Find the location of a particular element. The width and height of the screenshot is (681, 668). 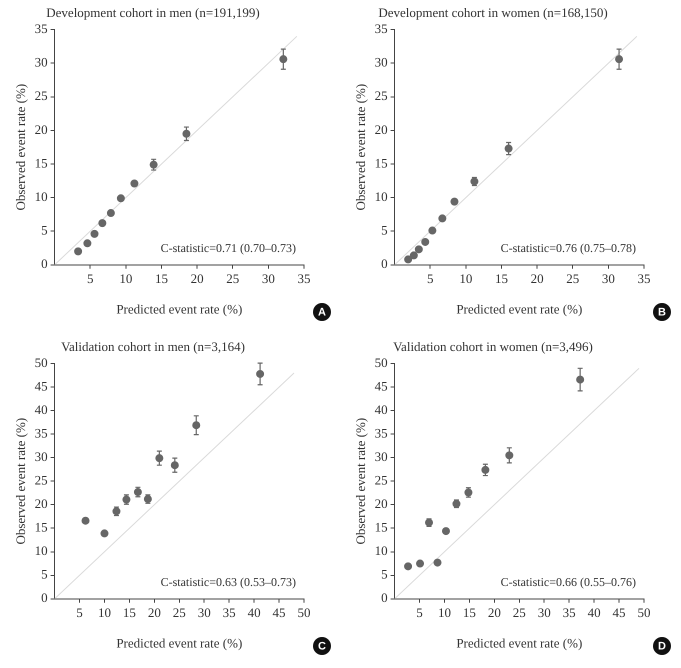

chart-title: Validation cohort in men (n=3,164) is located at coordinates (153, 346).